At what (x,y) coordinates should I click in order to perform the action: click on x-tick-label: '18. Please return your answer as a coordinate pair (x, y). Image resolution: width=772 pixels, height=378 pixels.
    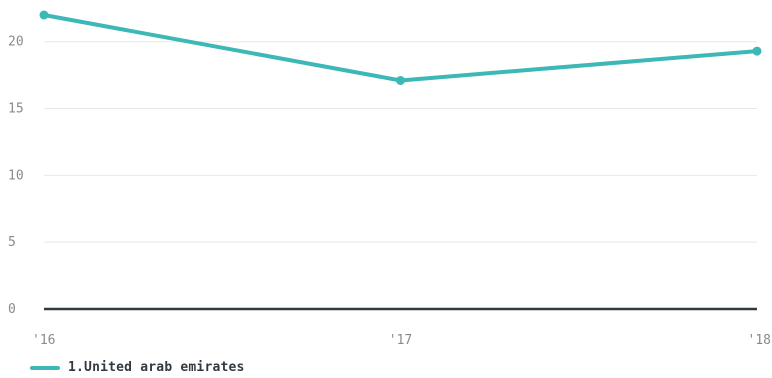
    Looking at the image, I should click on (759, 340).